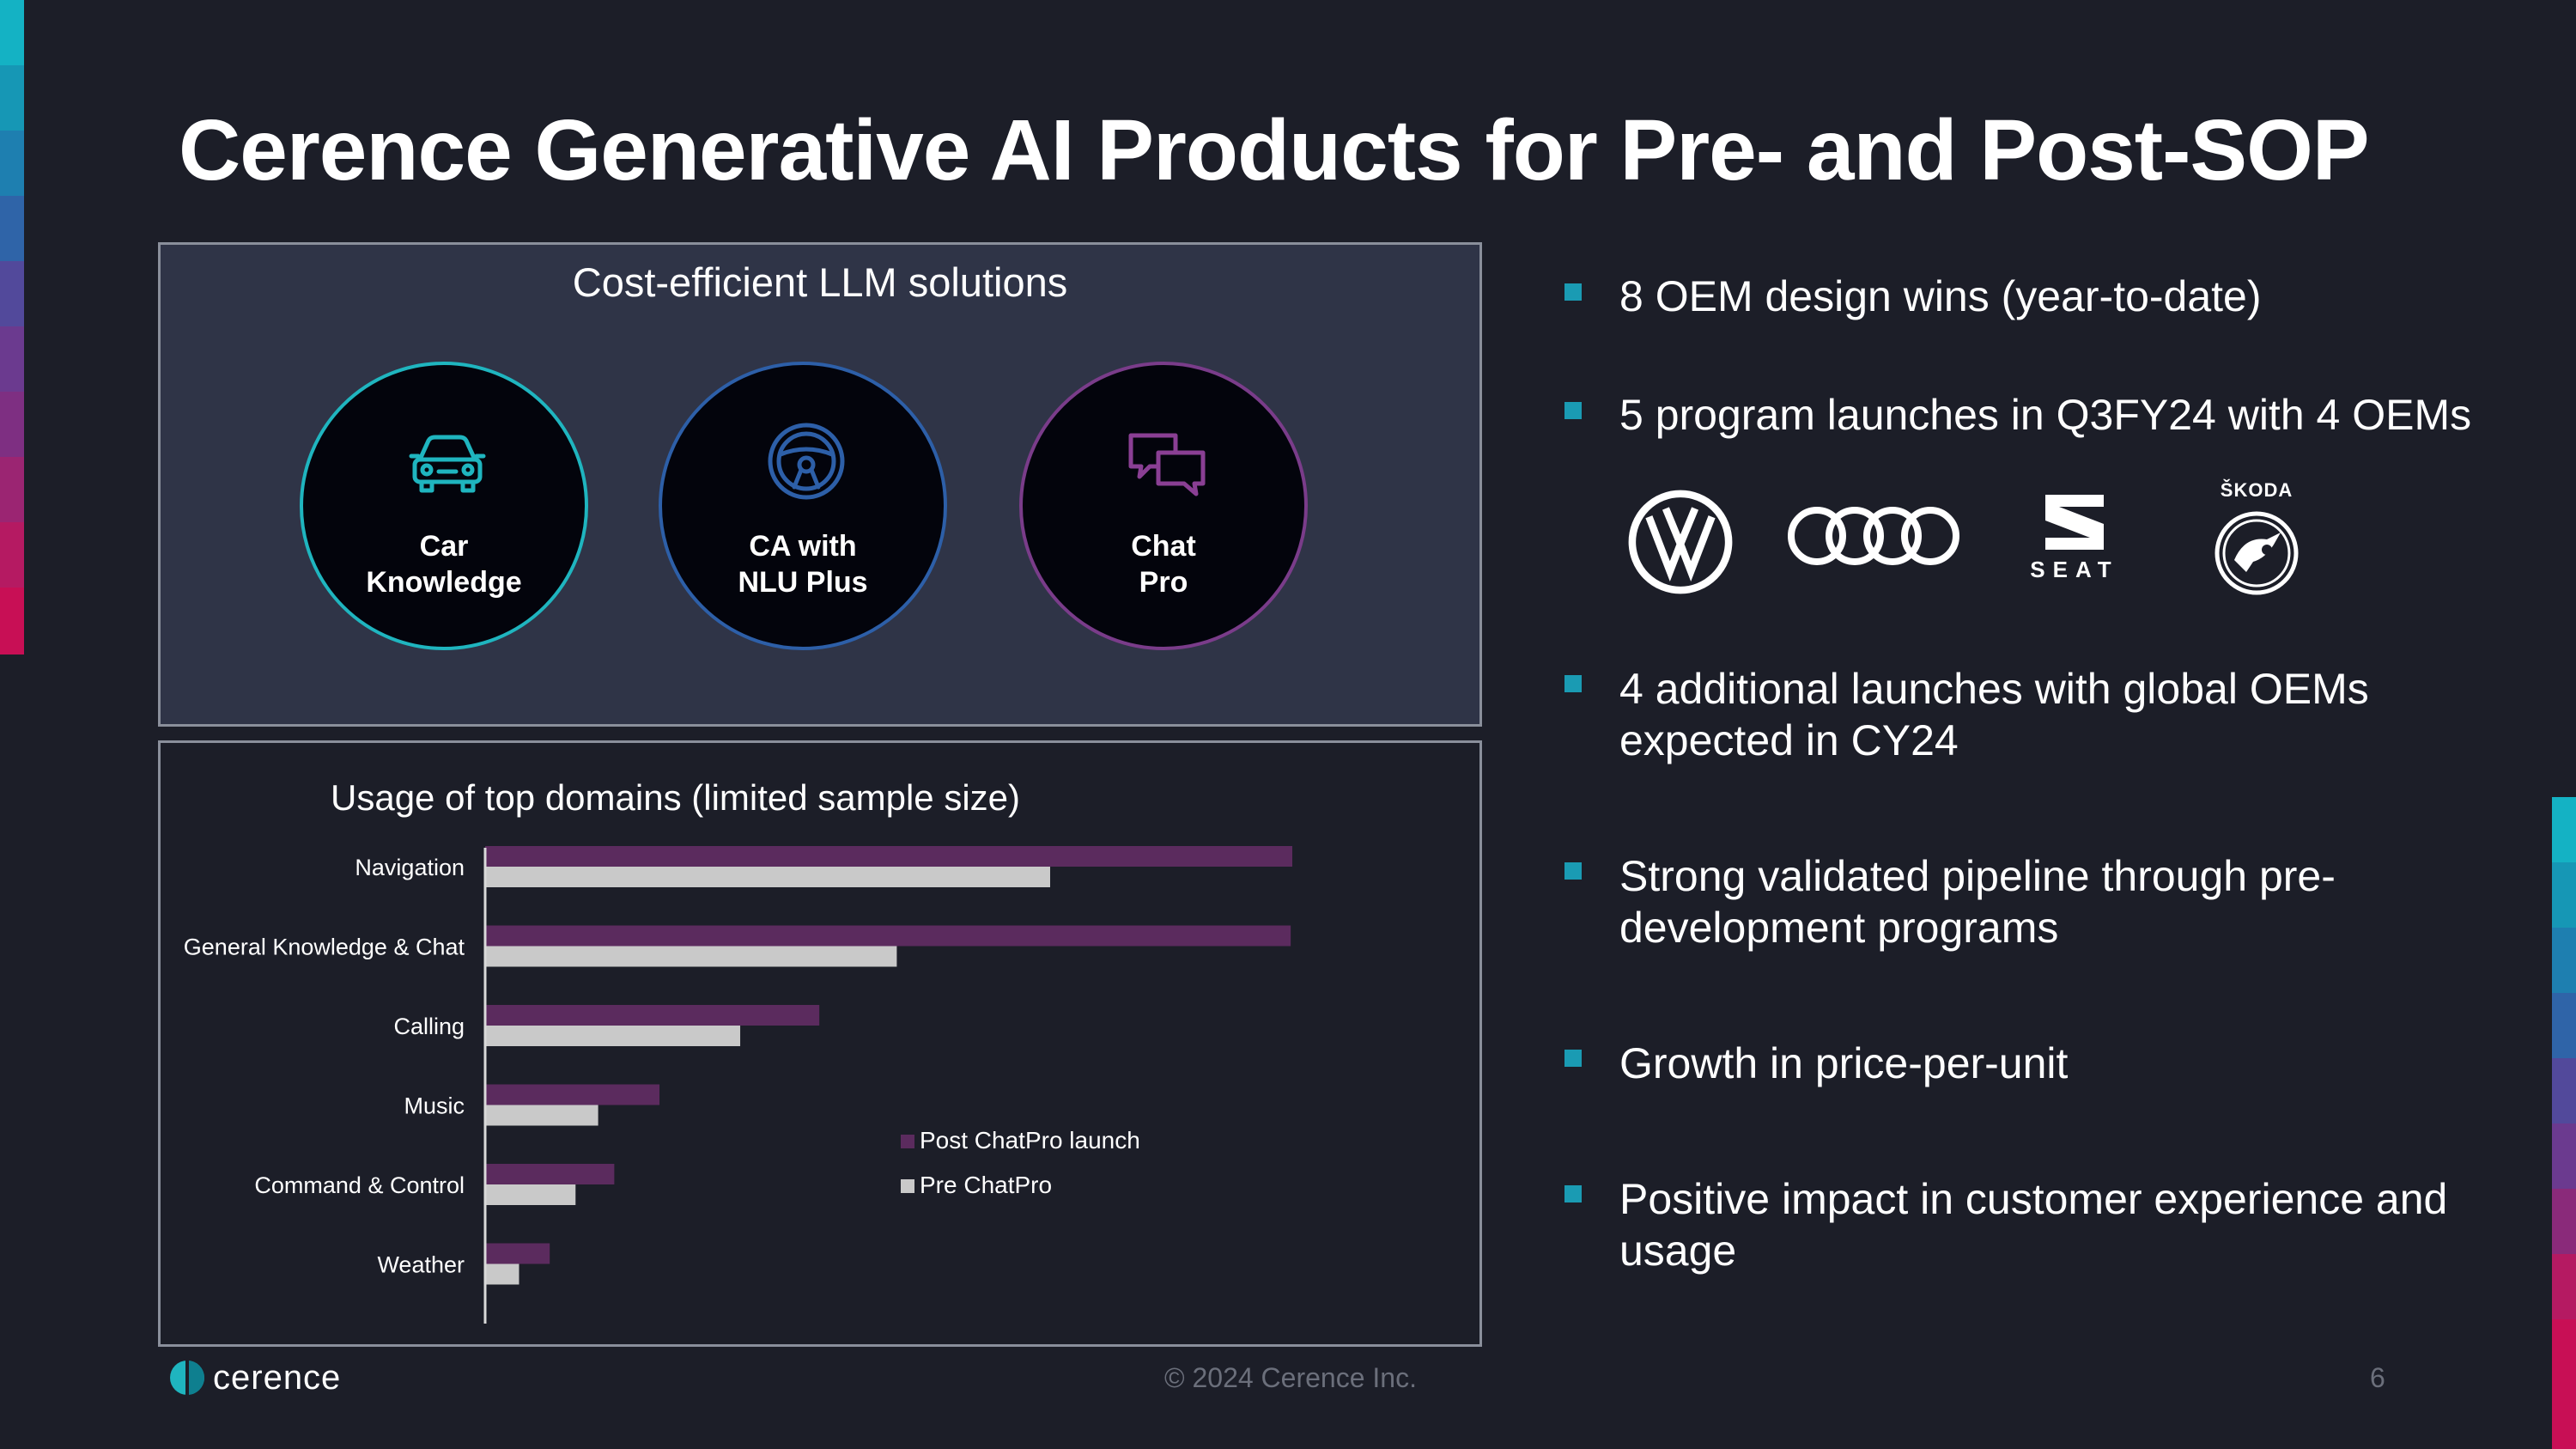 The height and width of the screenshot is (1449, 2576). Describe the element at coordinates (2257, 490) in the screenshot. I see `skoda-wordmark: ŠKODA` at that location.